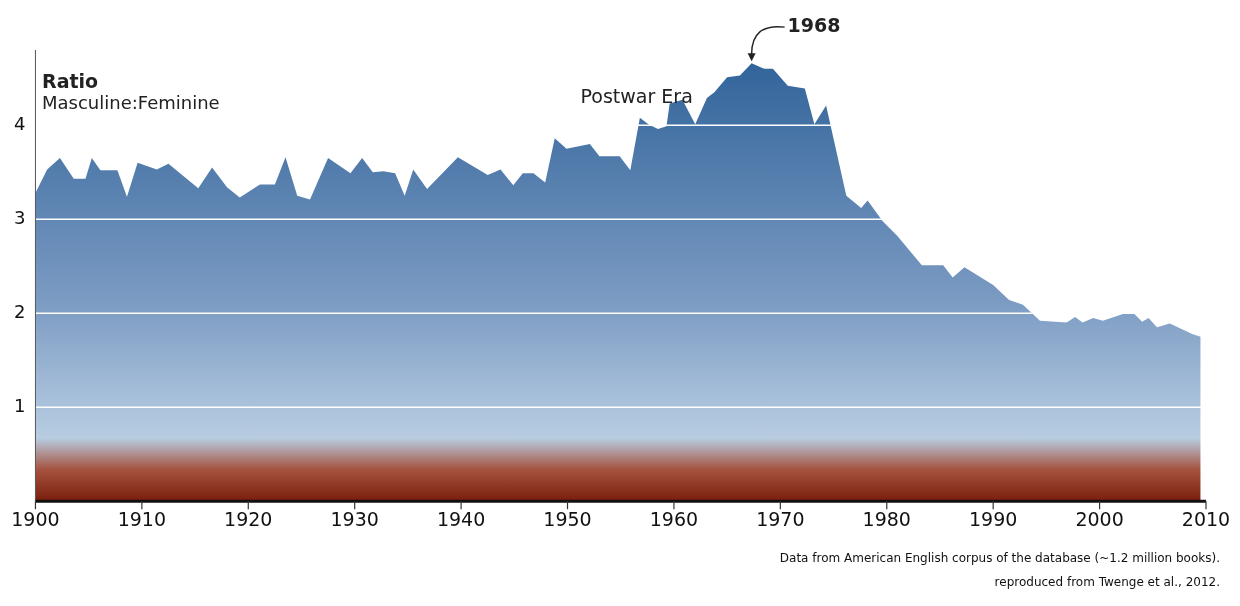 This screenshot has width=1240, height=606. What do you see at coordinates (20, 311) in the screenshot?
I see `y-tick-label: 2` at bounding box center [20, 311].